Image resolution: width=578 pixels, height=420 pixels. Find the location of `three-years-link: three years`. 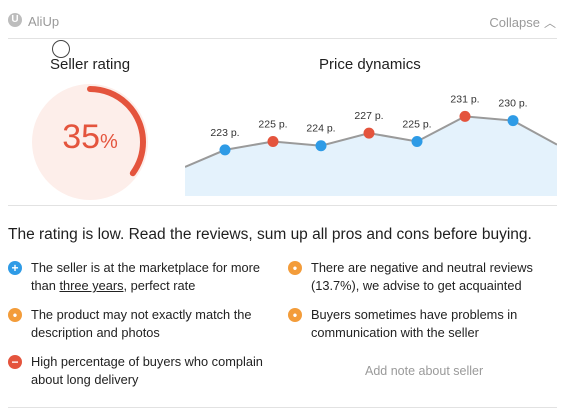

three-years-link: three years is located at coordinates (91, 285).